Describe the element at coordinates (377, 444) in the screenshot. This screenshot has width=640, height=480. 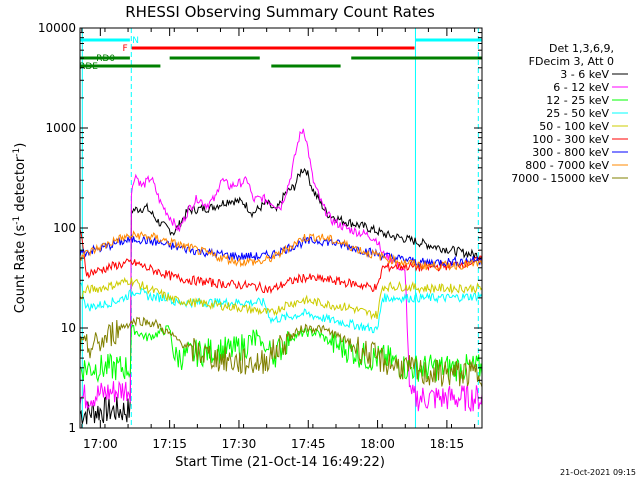
I see `x-tick-label-4: 18:00` at that location.